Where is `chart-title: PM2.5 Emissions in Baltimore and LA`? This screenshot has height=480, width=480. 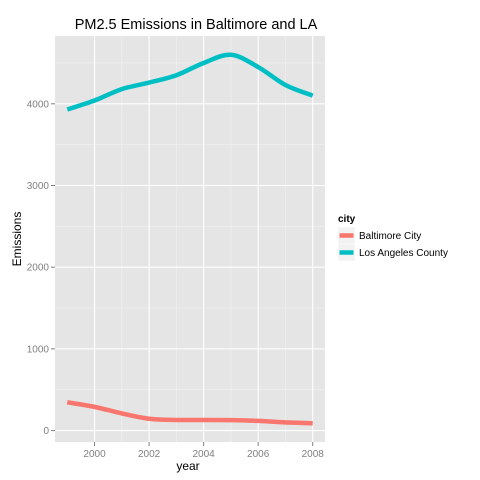 chart-title: PM2.5 Emissions in Baltimore and LA is located at coordinates (196, 25).